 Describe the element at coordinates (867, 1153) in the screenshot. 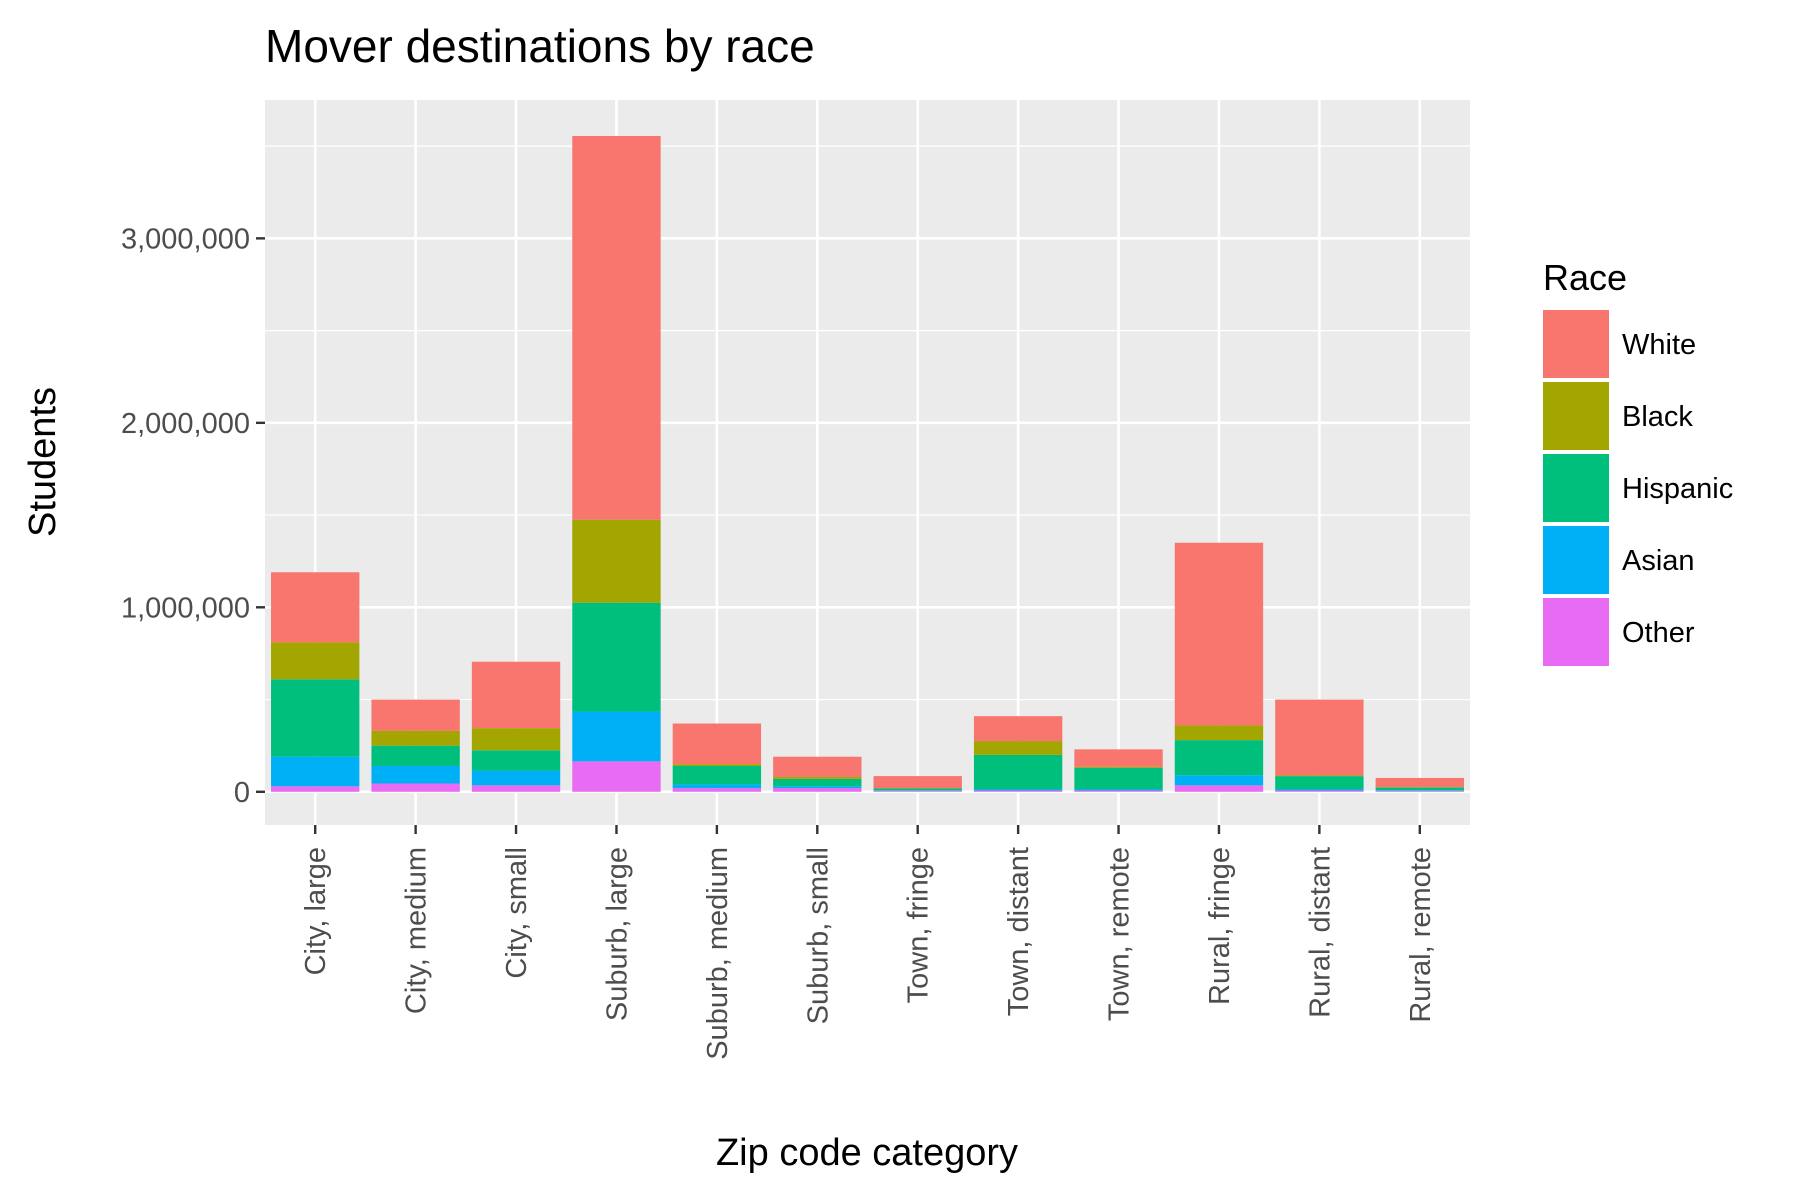

I see `x-axis-title: Zip code category` at that location.